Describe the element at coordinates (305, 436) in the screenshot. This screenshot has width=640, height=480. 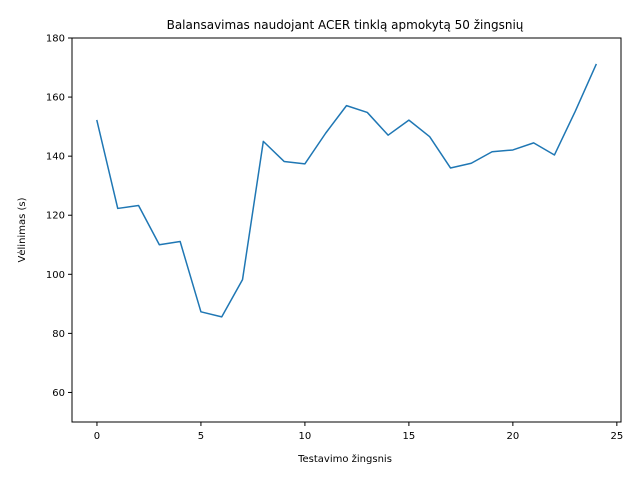
I see `x-tick-label: 10` at that location.